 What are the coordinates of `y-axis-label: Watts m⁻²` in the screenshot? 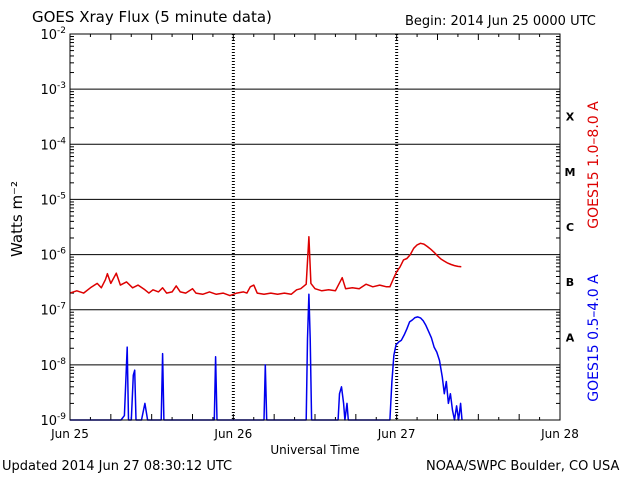 It's located at (17, 219).